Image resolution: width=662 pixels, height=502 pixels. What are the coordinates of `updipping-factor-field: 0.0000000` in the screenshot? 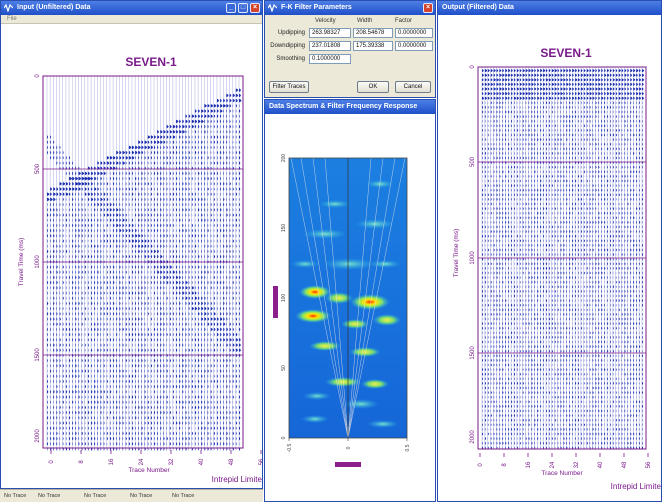 It's located at (414, 33).